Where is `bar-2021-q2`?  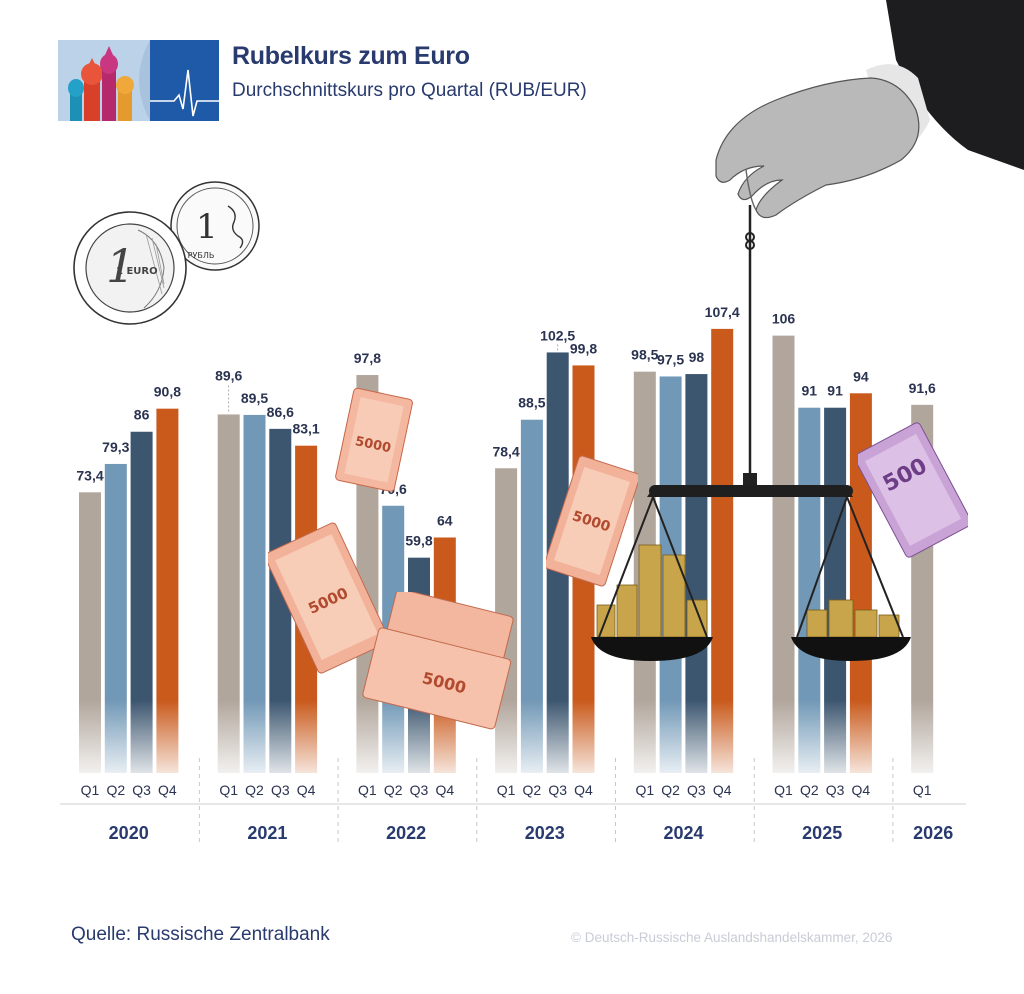
bar-2021-q2 is located at coordinates (254, 593).